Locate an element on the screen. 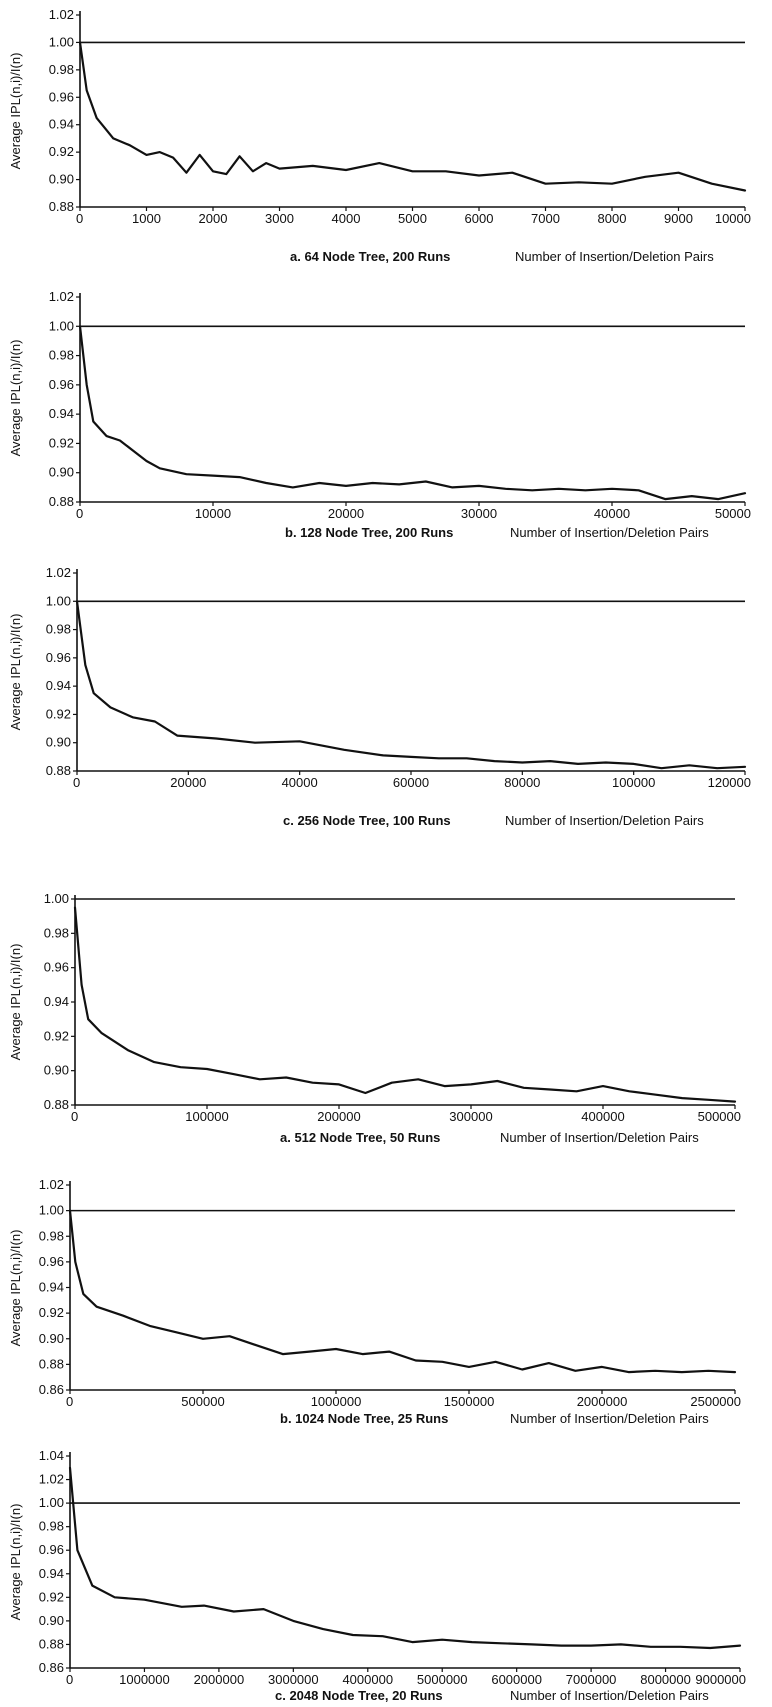 This screenshot has height=1707, width=772. x-tick-label: 6000 is located at coordinates (479, 218).